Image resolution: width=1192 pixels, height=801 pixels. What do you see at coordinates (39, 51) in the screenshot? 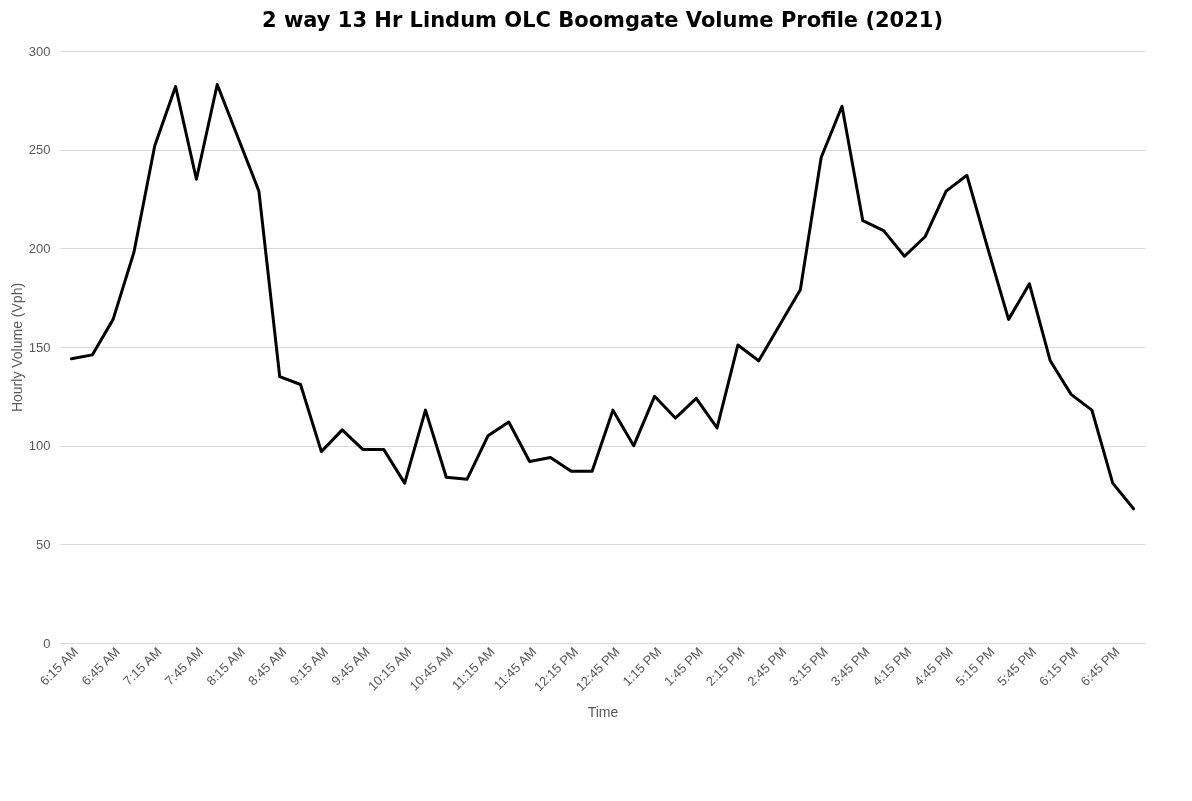
I see `y-tick-label: 300` at bounding box center [39, 51].